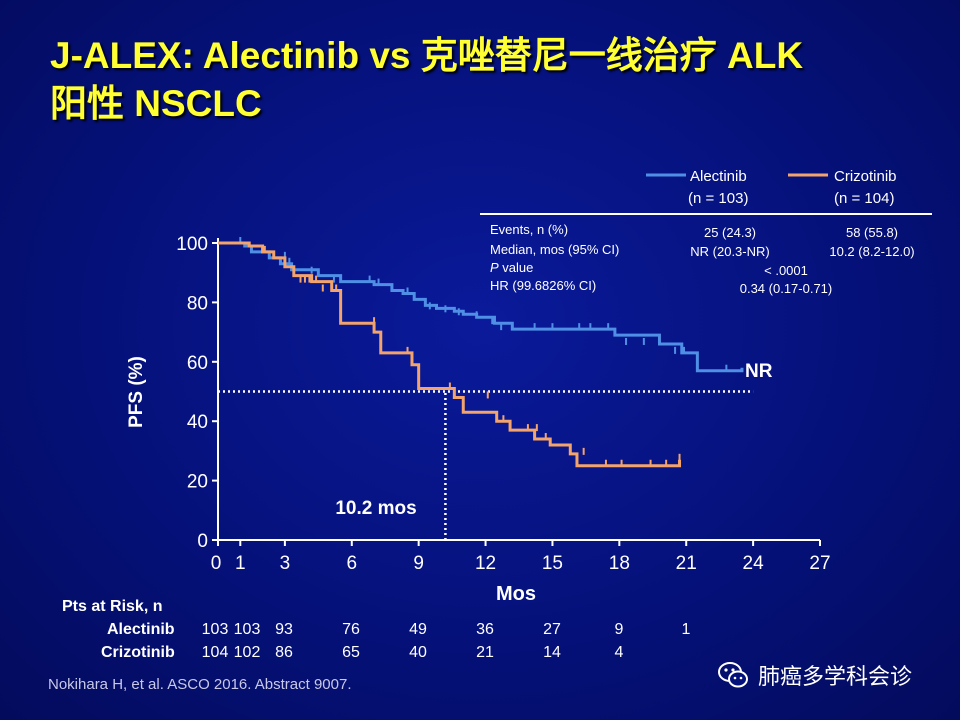 Image resolution: width=960 pixels, height=720 pixels. What do you see at coordinates (864, 198) in the screenshot?
I see `legend-n-crizotinib: (n = 104)` at bounding box center [864, 198].